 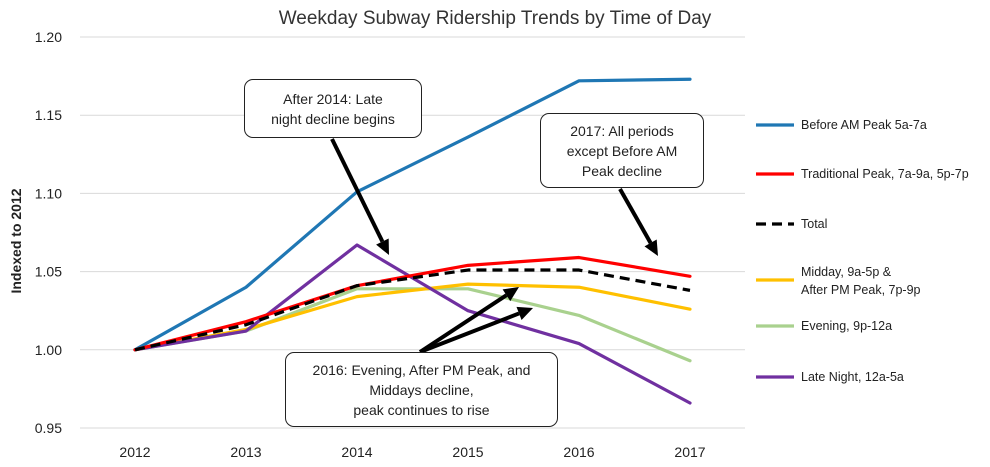 I want to click on legend-label: Before AM Peak 5a-7a, so click(x=864, y=125).